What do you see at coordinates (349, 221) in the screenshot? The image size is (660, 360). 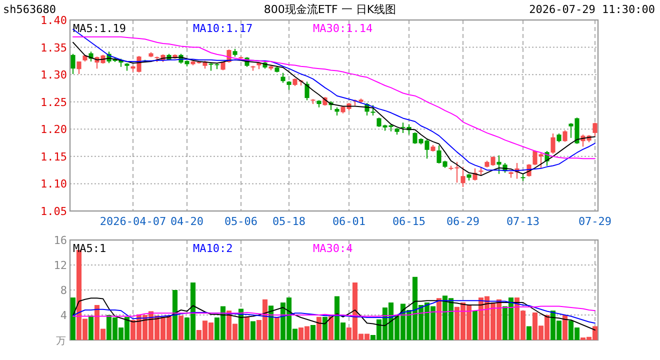 I see `x-tick-label: 06-01` at bounding box center [349, 221].